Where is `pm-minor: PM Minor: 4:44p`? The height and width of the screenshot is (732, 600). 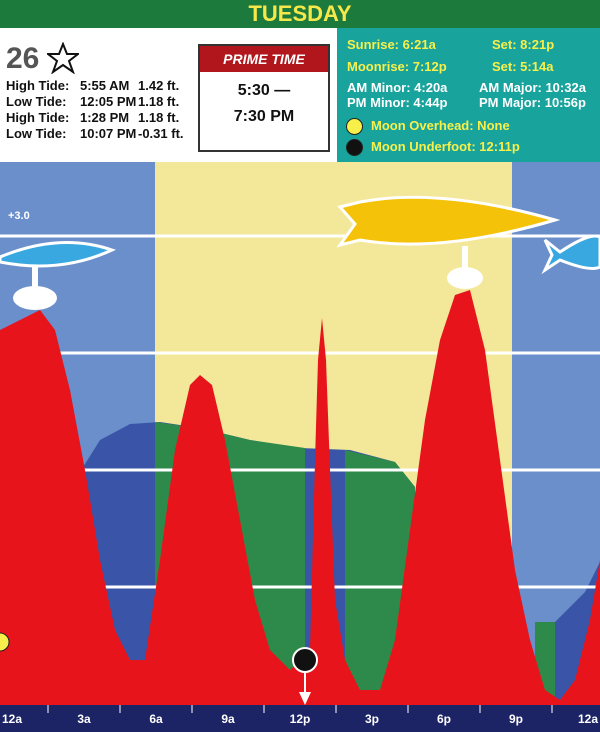
pm-minor: PM Minor: 4:44p is located at coordinates (397, 102).